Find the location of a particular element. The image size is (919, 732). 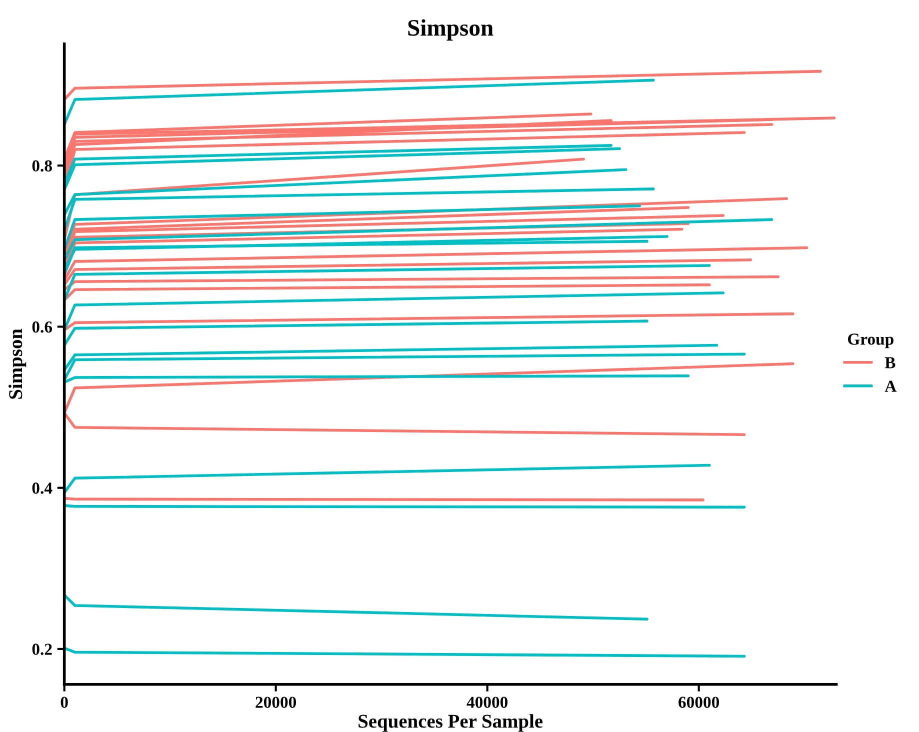

x-axis-title: Sequences Per Sample is located at coordinates (450, 723).